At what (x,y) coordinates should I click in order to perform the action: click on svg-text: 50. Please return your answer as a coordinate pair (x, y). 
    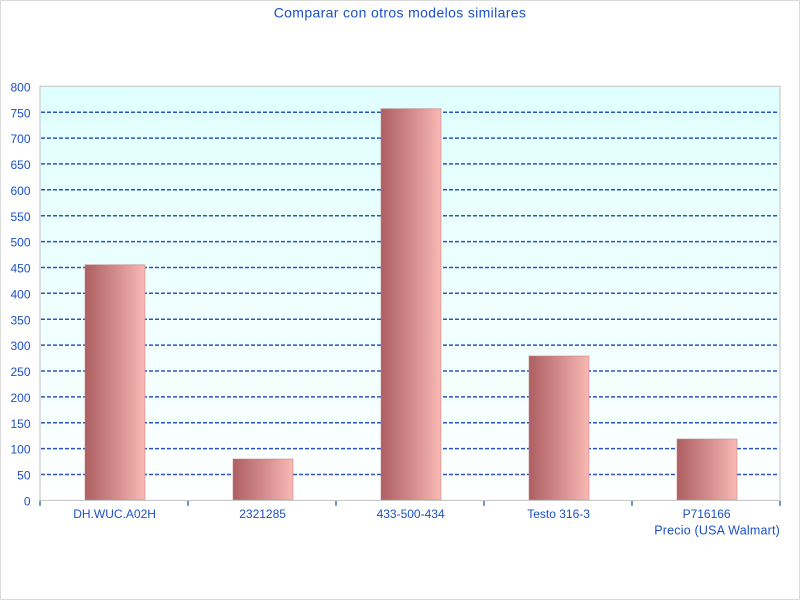
    Looking at the image, I should click on (24, 476).